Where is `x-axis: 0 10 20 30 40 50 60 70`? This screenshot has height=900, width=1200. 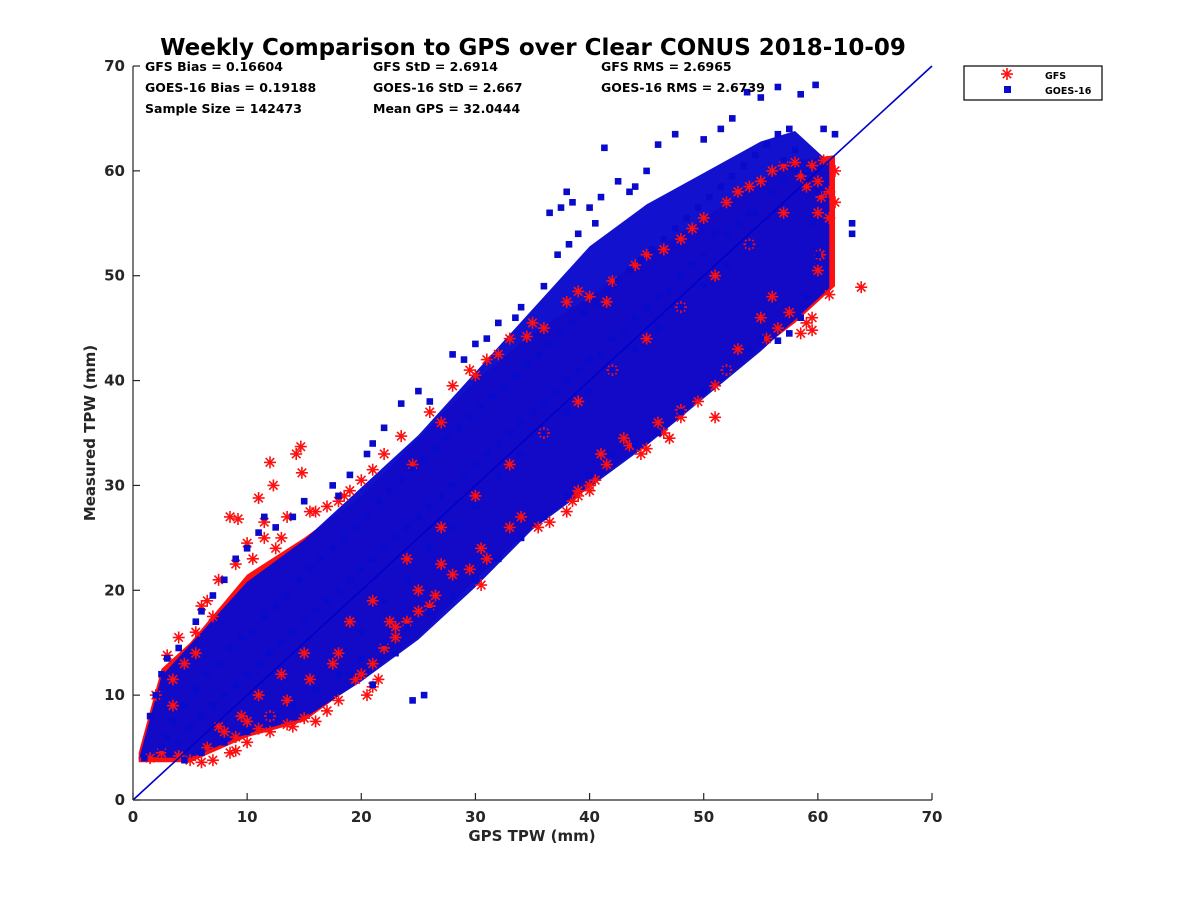
x-axis: 0 10 20 30 40 50 60 70 is located at coordinates (535, 809).